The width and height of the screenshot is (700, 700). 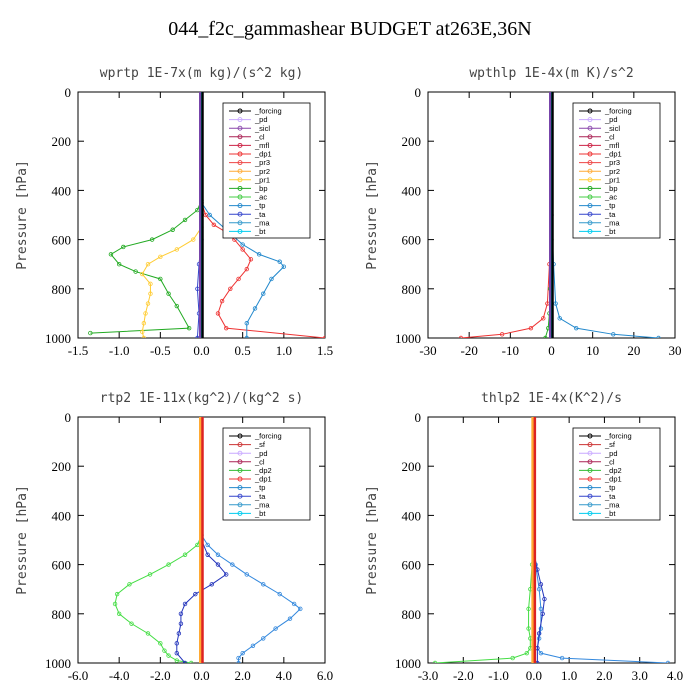 I want to click on legend: _forcing_sf_pd_cl_dp2_dp1_tp_ta_ma_bt, so click(x=616, y=474).